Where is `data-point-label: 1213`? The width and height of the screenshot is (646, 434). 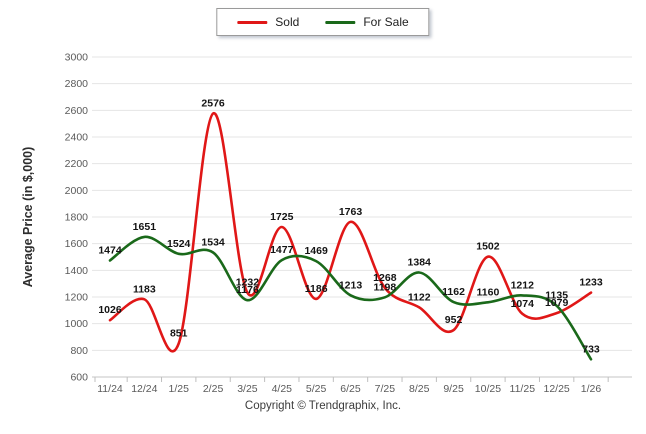
data-point-label: 1213 is located at coordinates (351, 285).